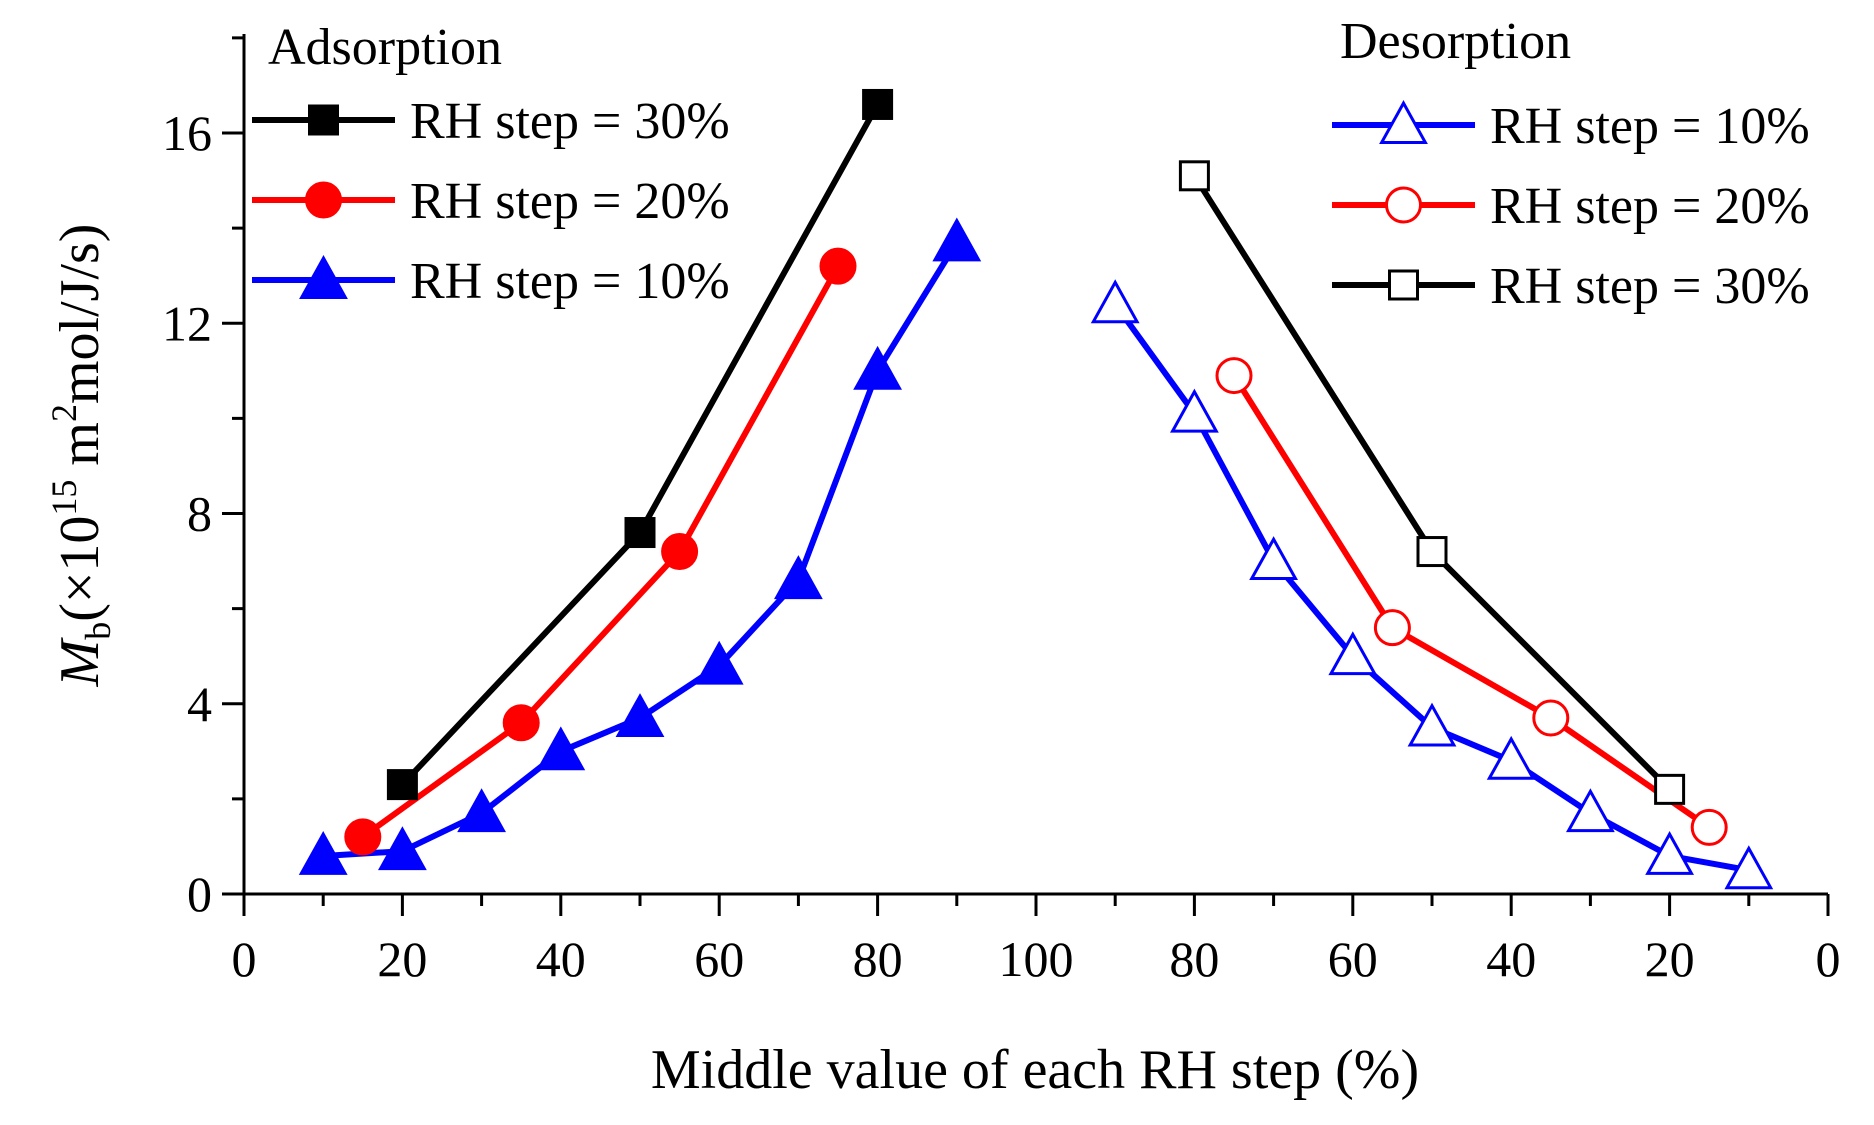 This screenshot has width=1874, height=1125. I want to click on y-tick-label: 0, so click(199, 894).